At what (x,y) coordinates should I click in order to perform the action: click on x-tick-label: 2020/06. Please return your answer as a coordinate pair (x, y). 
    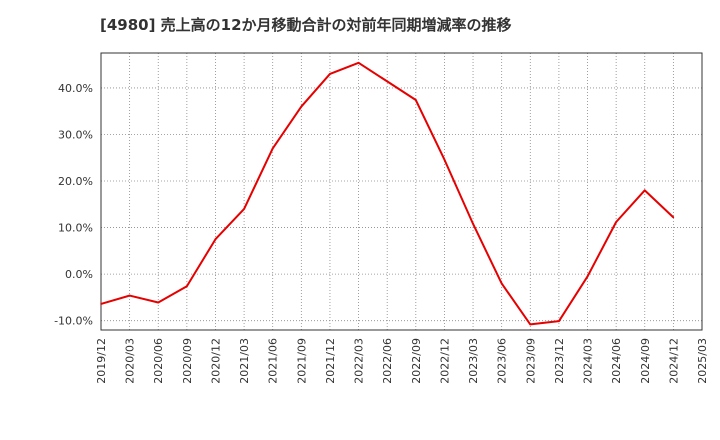
    Looking at the image, I should click on (158, 361).